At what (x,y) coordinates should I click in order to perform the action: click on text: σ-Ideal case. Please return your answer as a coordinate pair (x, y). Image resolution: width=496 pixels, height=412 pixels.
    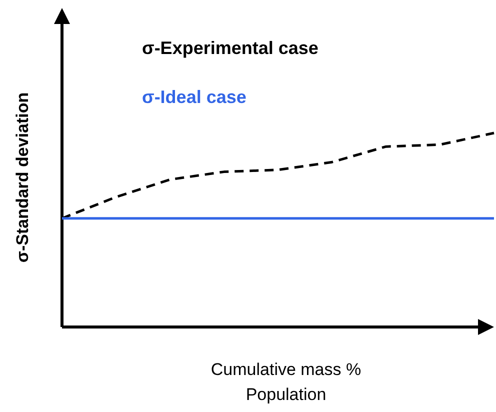
    Looking at the image, I should click on (194, 97).